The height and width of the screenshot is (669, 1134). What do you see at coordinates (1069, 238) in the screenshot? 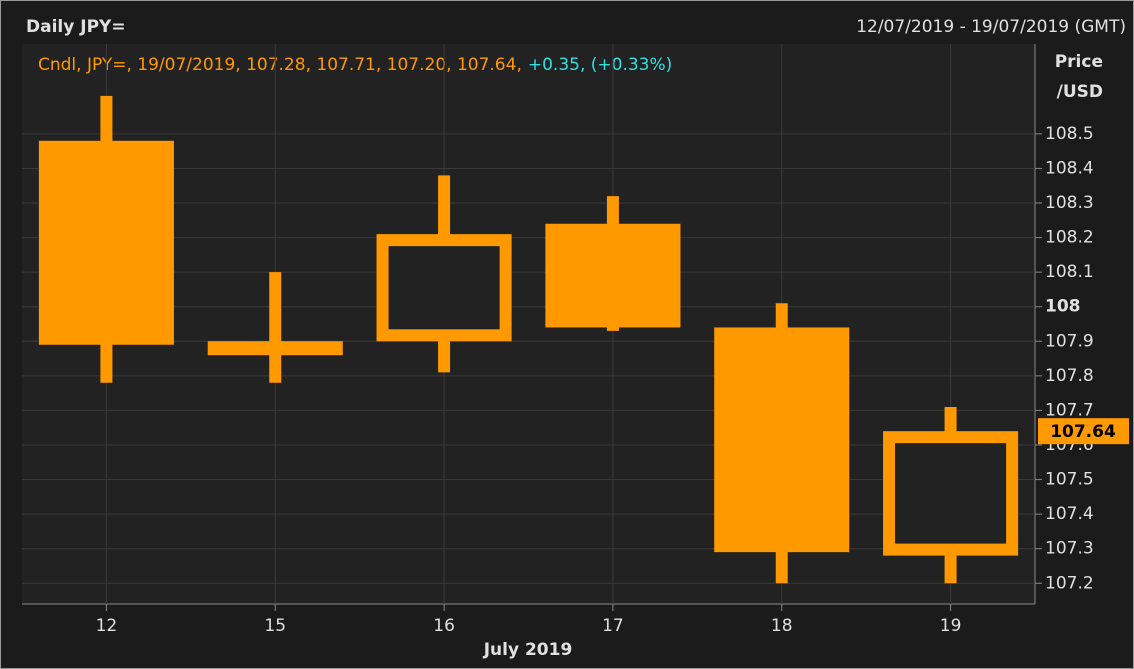
I see `y-tick-label: 108.2` at bounding box center [1069, 238].